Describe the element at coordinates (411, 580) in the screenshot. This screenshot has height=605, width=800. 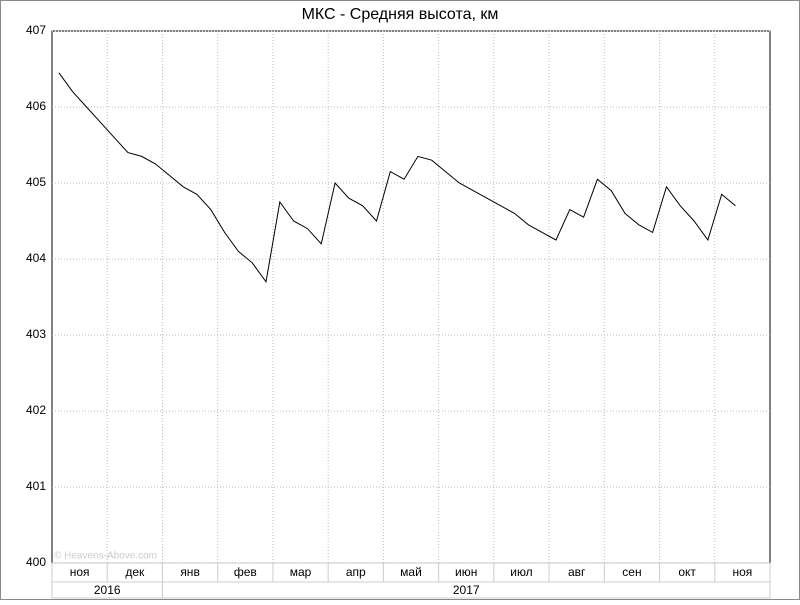
I see `x-axis-box` at that location.